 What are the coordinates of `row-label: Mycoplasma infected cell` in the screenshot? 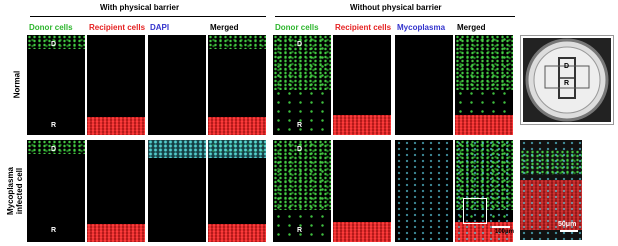 It's located at (15, 191).